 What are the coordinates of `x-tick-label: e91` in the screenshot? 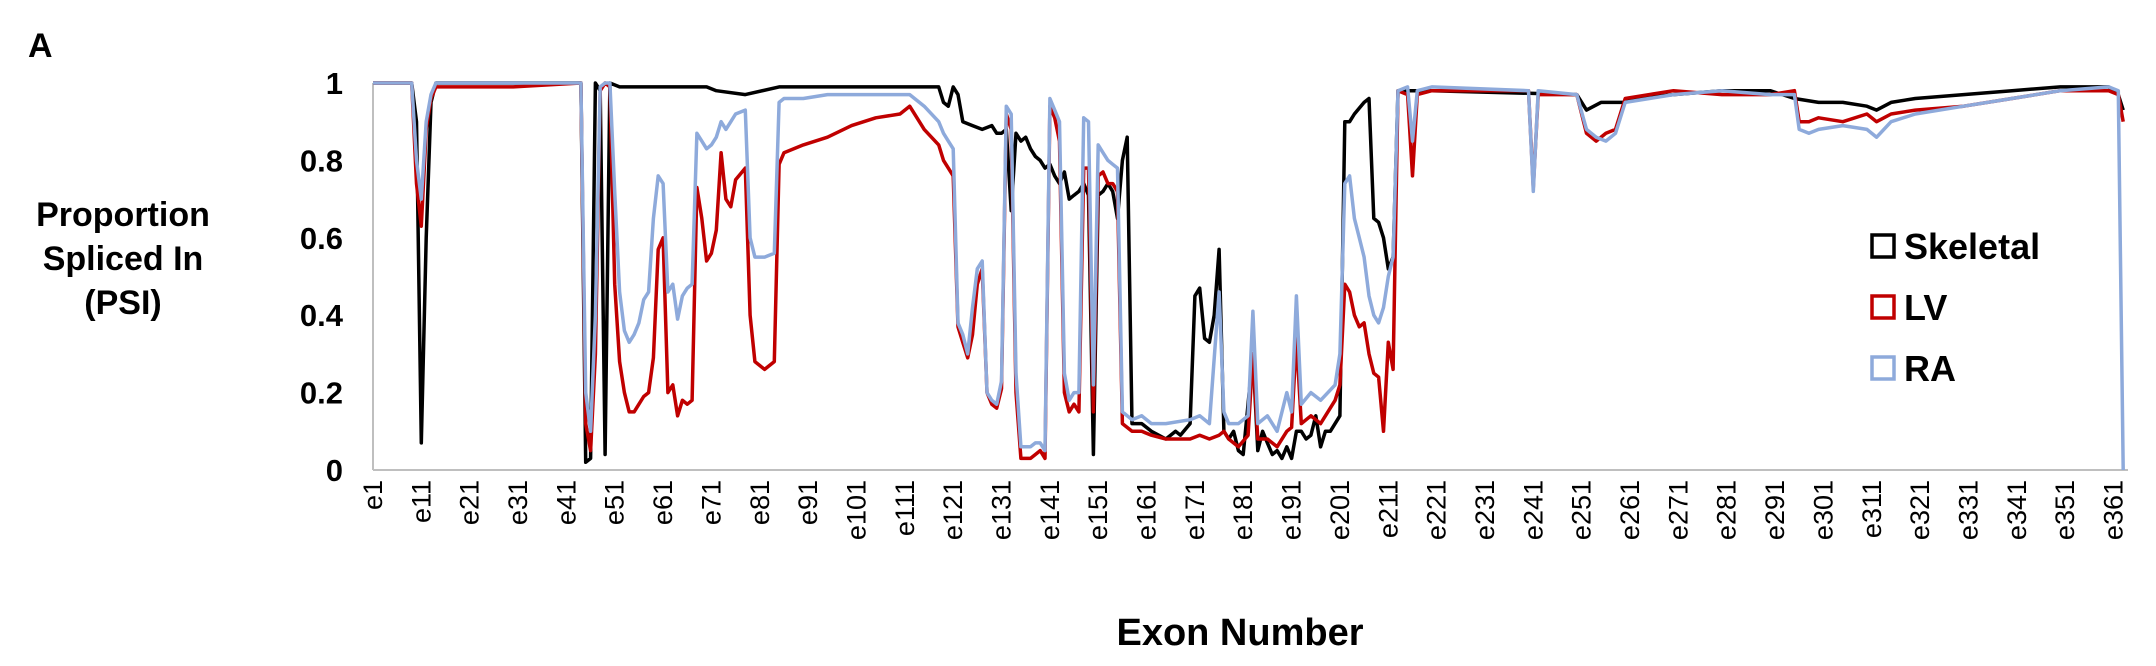 It's located at (808, 502).